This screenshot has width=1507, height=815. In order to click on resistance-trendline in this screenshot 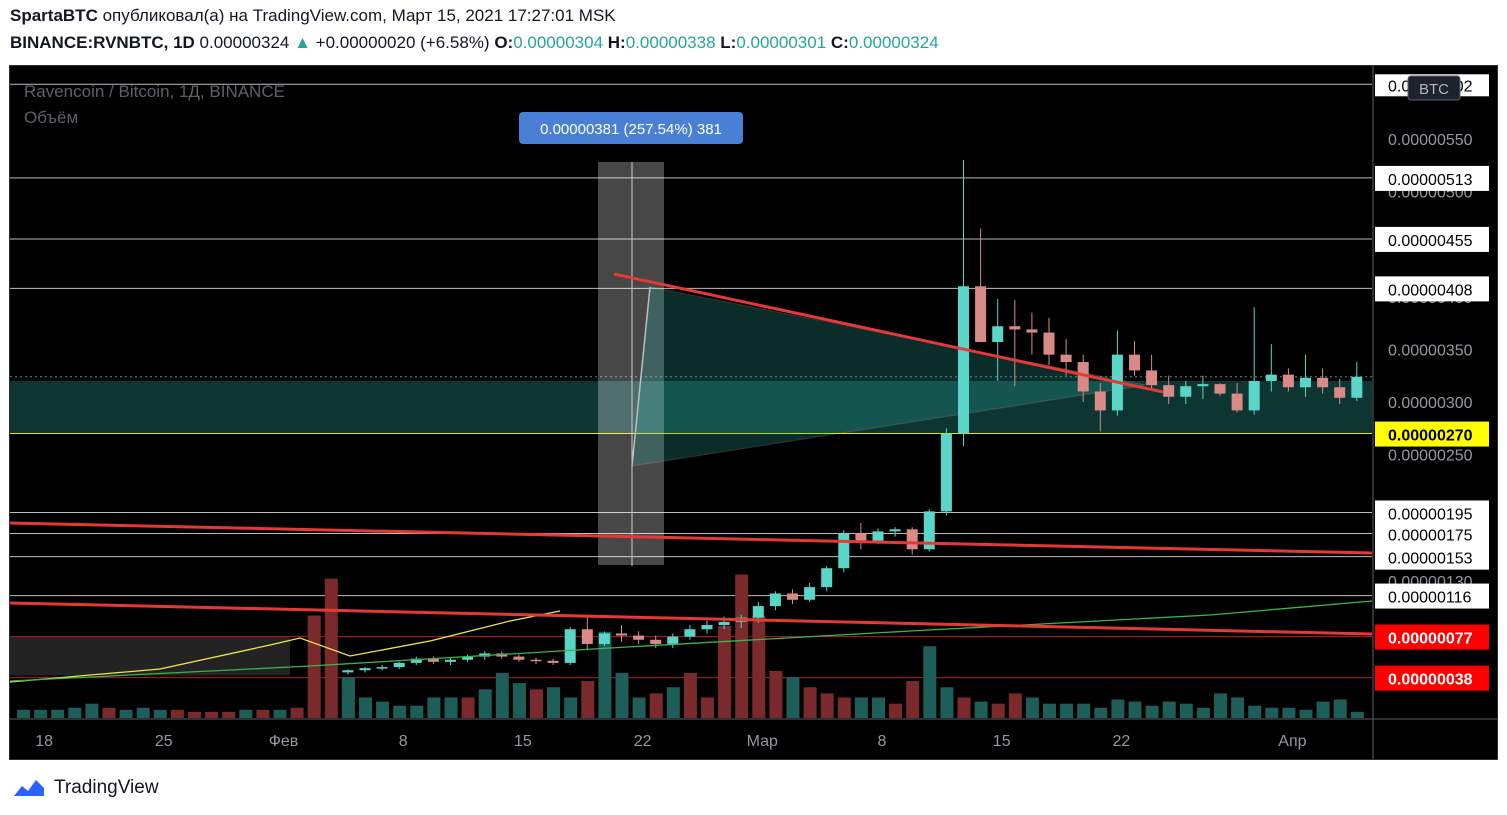, I will do `click(691, 538)`.